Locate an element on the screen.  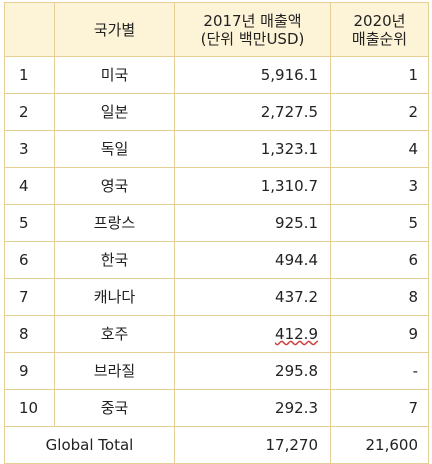
rank-cell: 2 is located at coordinates (29, 112).